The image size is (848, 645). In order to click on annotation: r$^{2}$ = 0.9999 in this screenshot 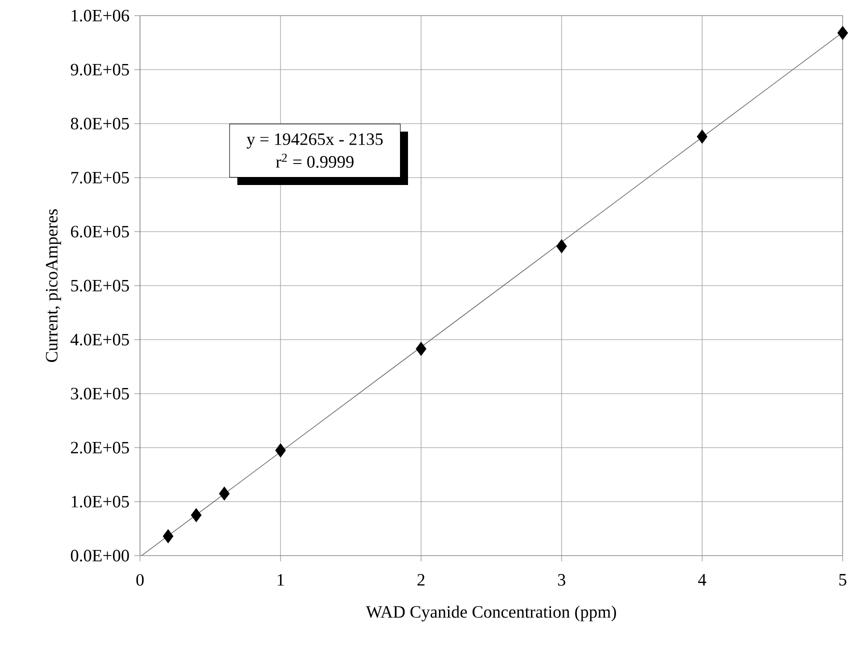, I will do `click(315, 161)`.